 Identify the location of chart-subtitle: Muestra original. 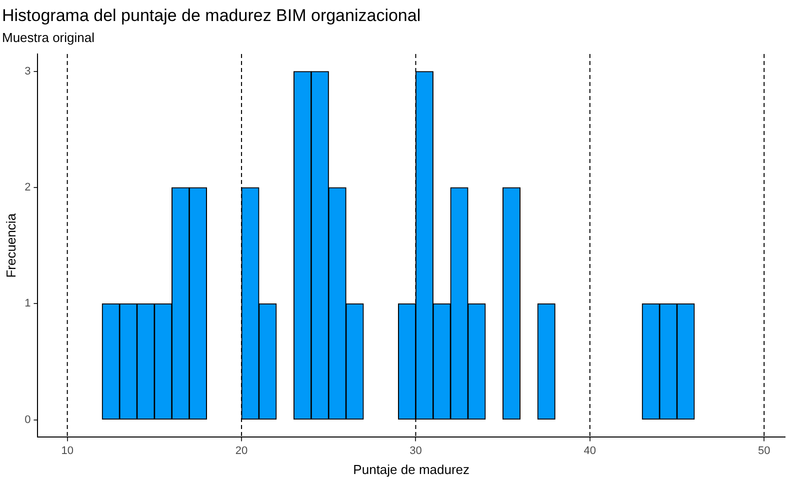
(48, 37).